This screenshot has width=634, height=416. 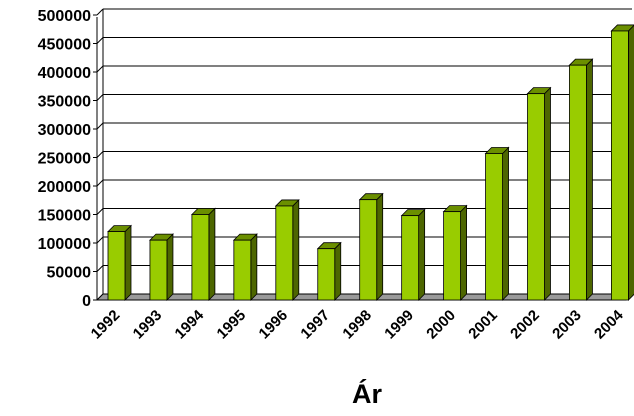 What do you see at coordinates (315, 325) in the screenshot?
I see `x-tick-label: 1997` at bounding box center [315, 325].